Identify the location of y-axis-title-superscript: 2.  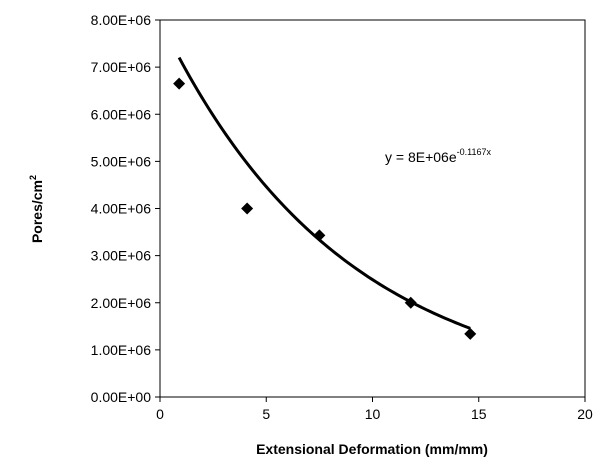
(33, 177).